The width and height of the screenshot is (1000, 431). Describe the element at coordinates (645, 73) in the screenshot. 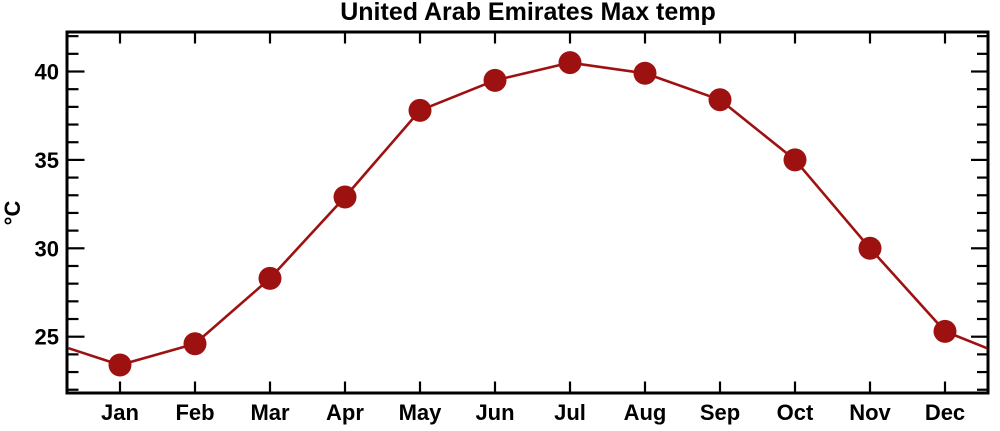

I see `data-point-aug` at that location.